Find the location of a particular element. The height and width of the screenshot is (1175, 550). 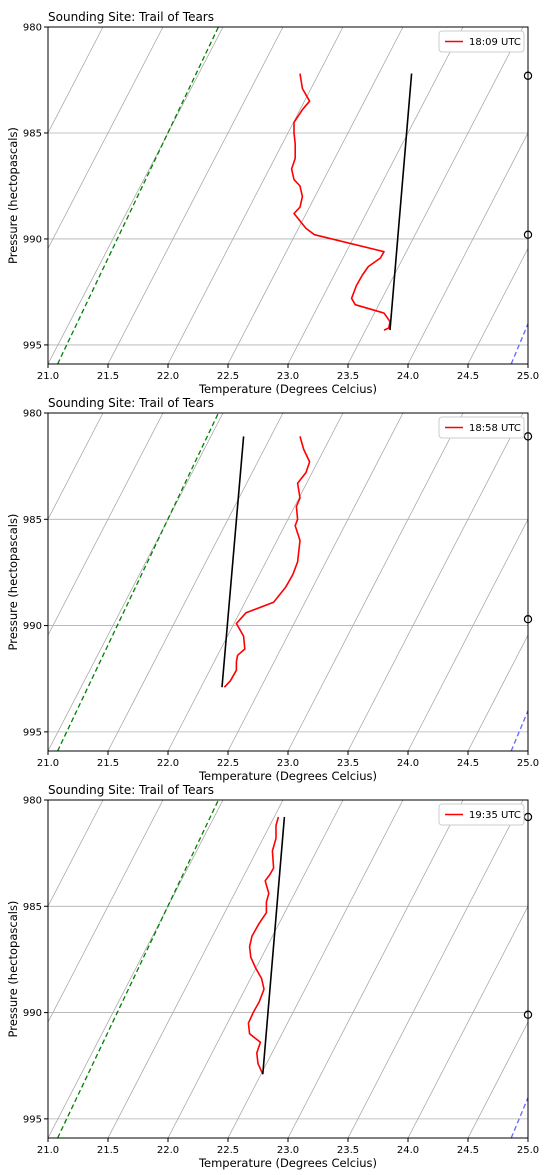

legend-label: 19:35 UTC is located at coordinates (495, 815).